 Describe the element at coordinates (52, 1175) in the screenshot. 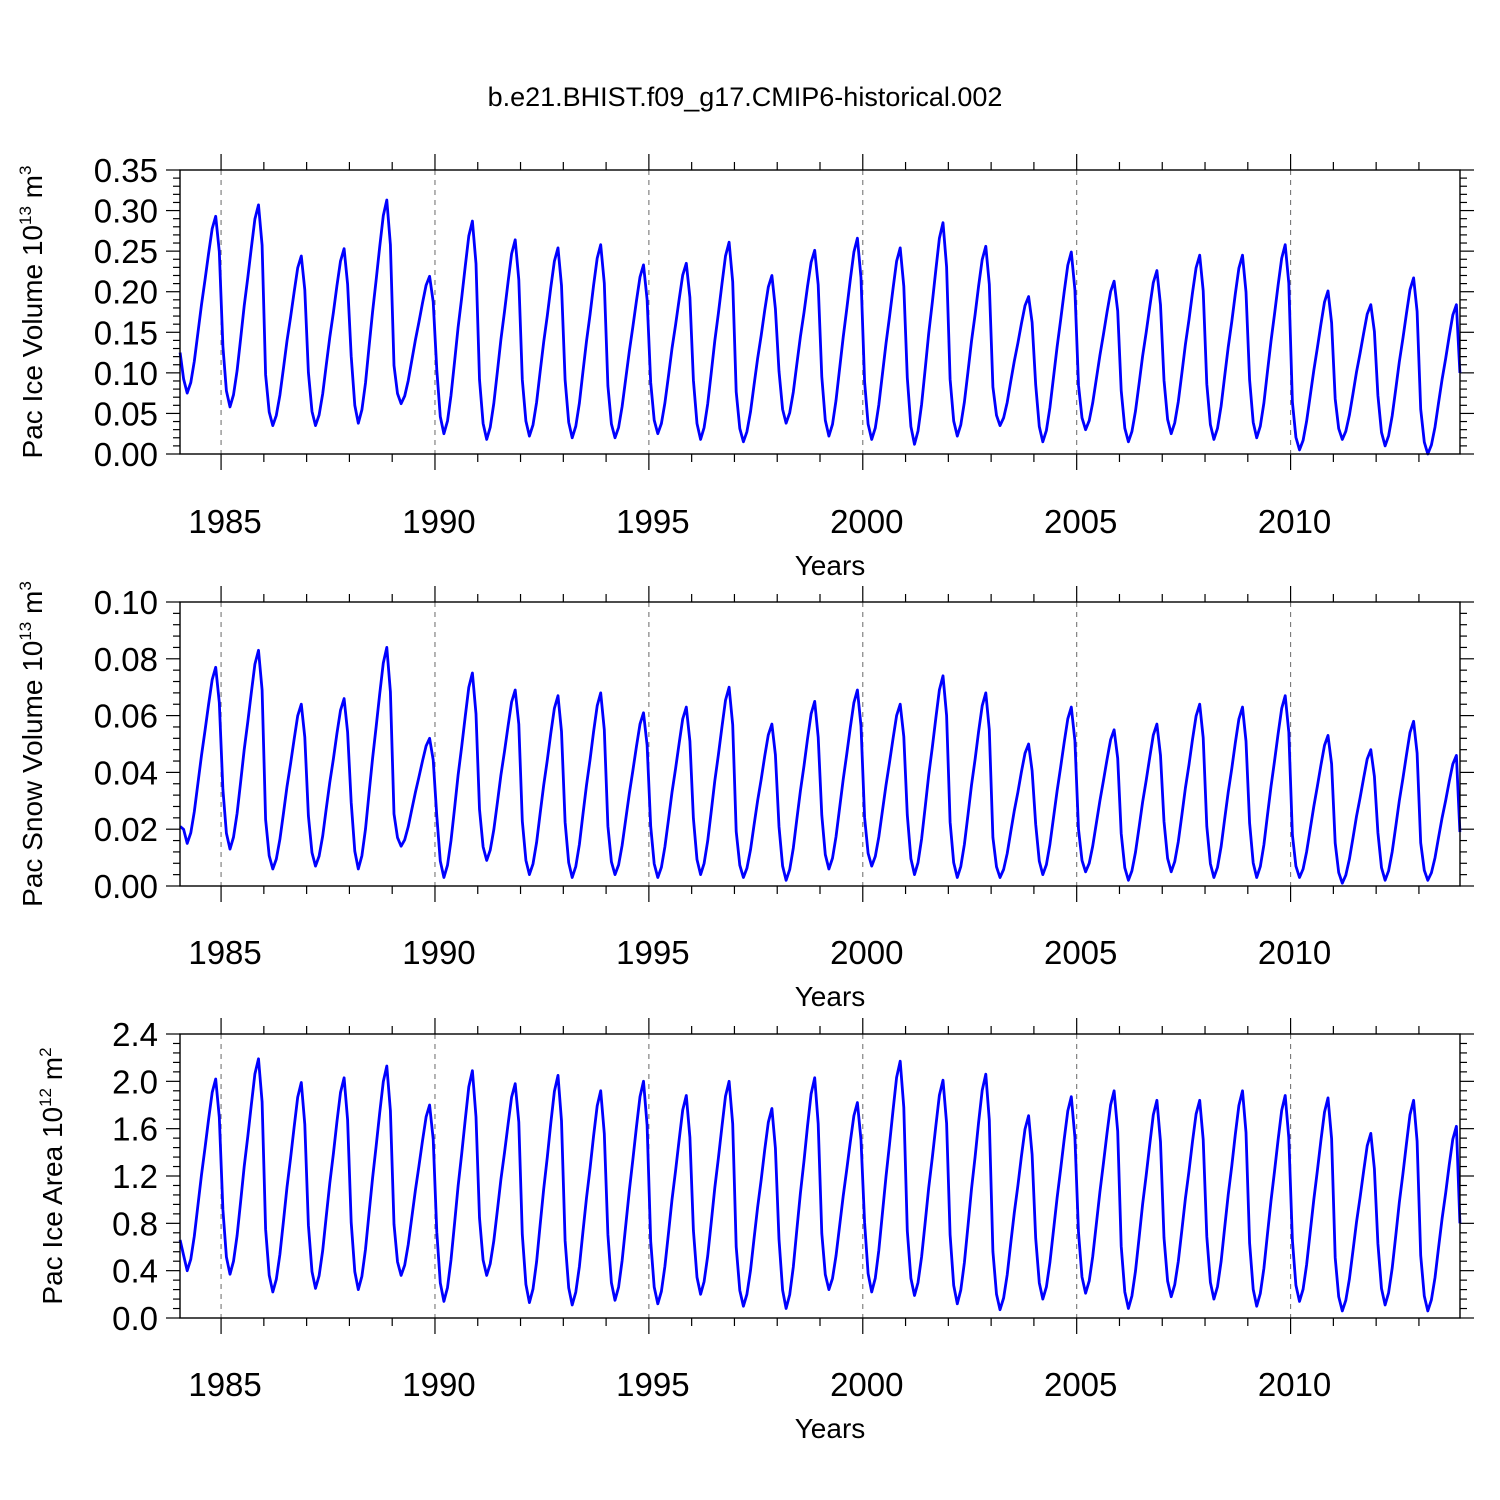

I see `y-axis-label: Pac Ice Area 1012 m2` at that location.